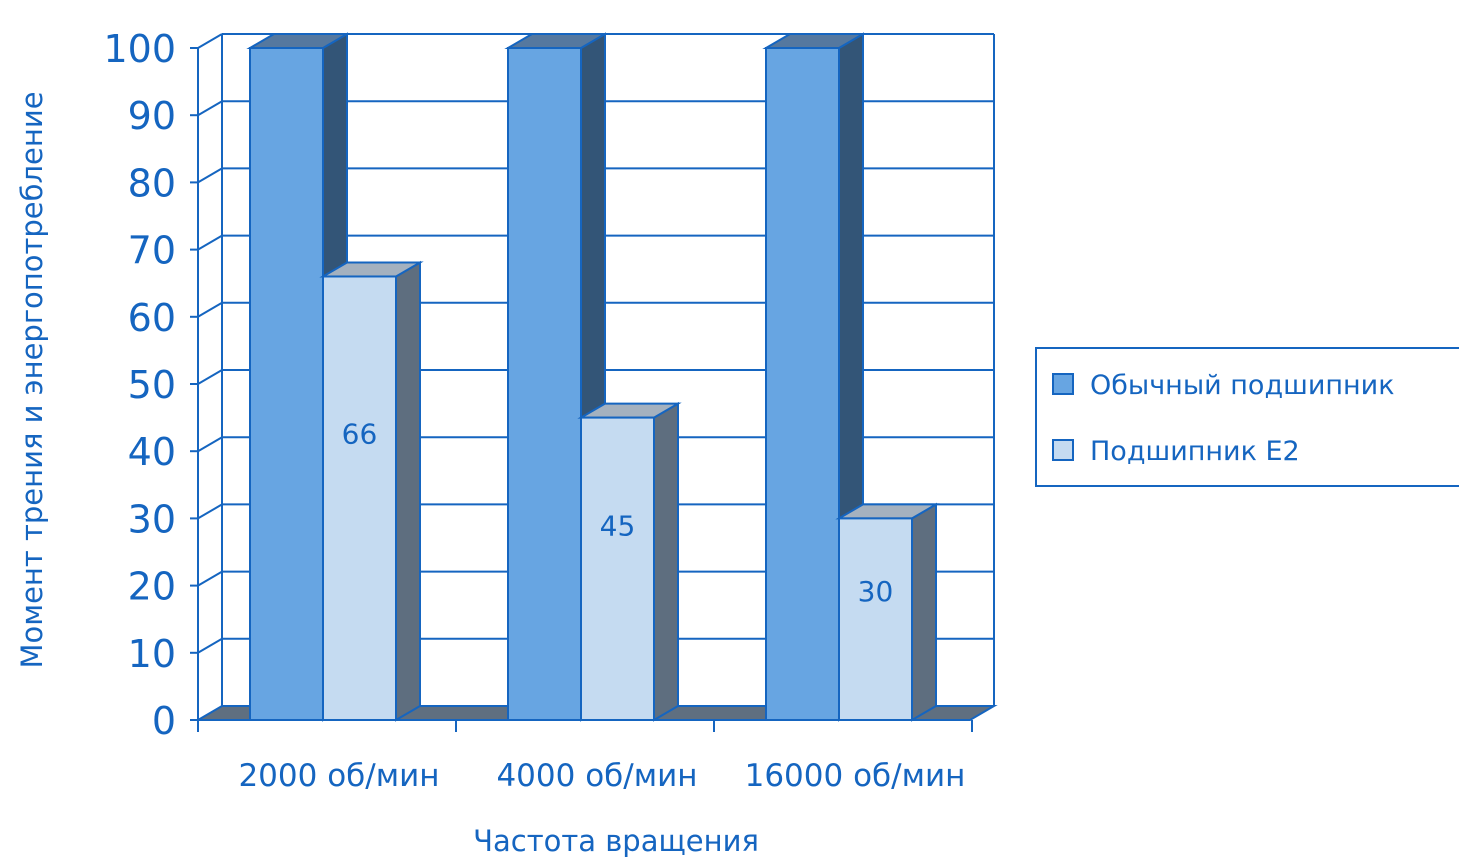 Image resolution: width=1459 pixels, height=859 pixels. Describe the element at coordinates (139, 49) in the screenshot. I see `y-tick-label: 100` at that location.